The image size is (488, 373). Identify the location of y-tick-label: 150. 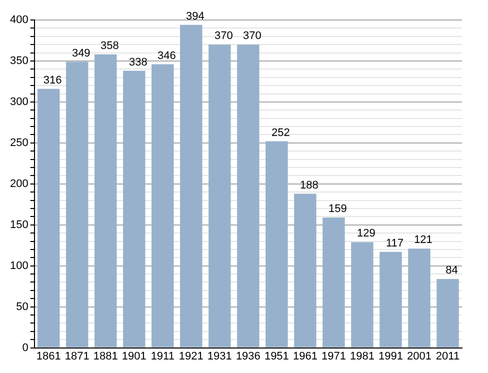
(19, 224).